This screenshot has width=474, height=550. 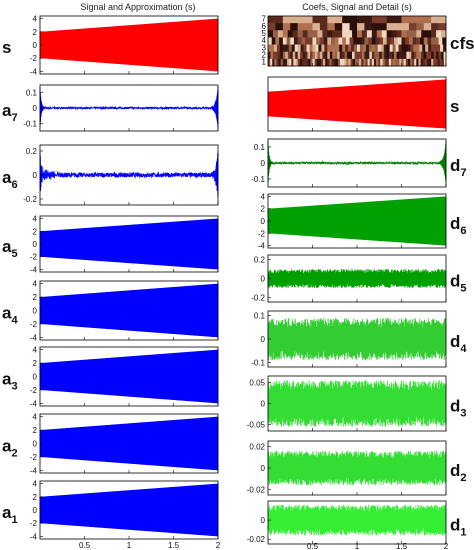 What do you see at coordinates (35, 244) in the screenshot?
I see `y-tick-label: 0` at bounding box center [35, 244].